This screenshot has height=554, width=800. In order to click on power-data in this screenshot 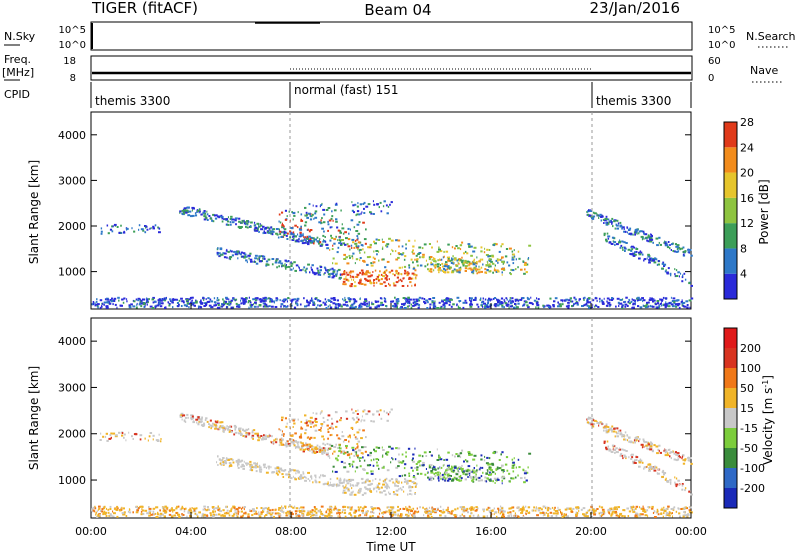, I will do `click(392, 254)`.